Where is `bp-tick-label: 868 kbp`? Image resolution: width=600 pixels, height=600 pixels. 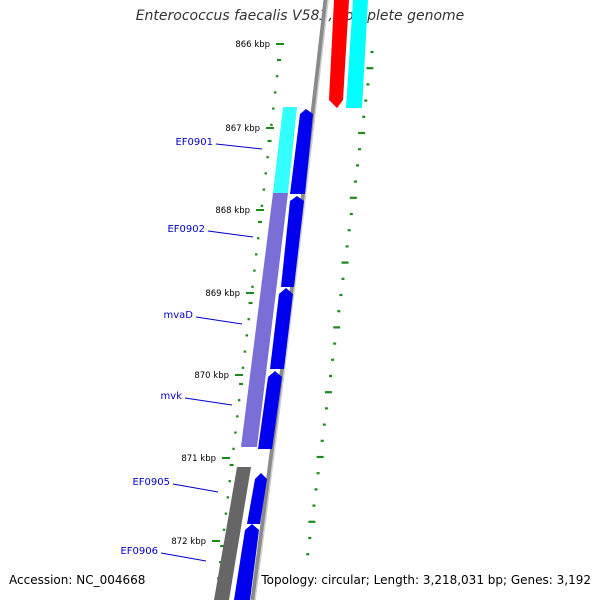 bp-tick-label: 868 kbp is located at coordinates (232, 211).